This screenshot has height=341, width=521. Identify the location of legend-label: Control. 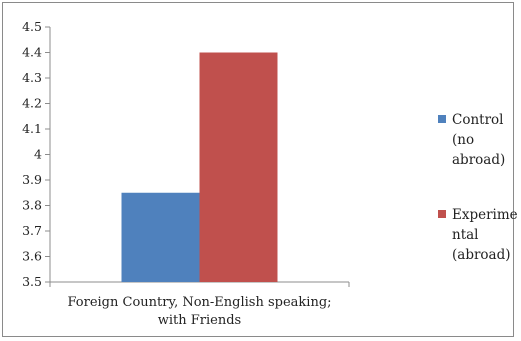
(477, 120).